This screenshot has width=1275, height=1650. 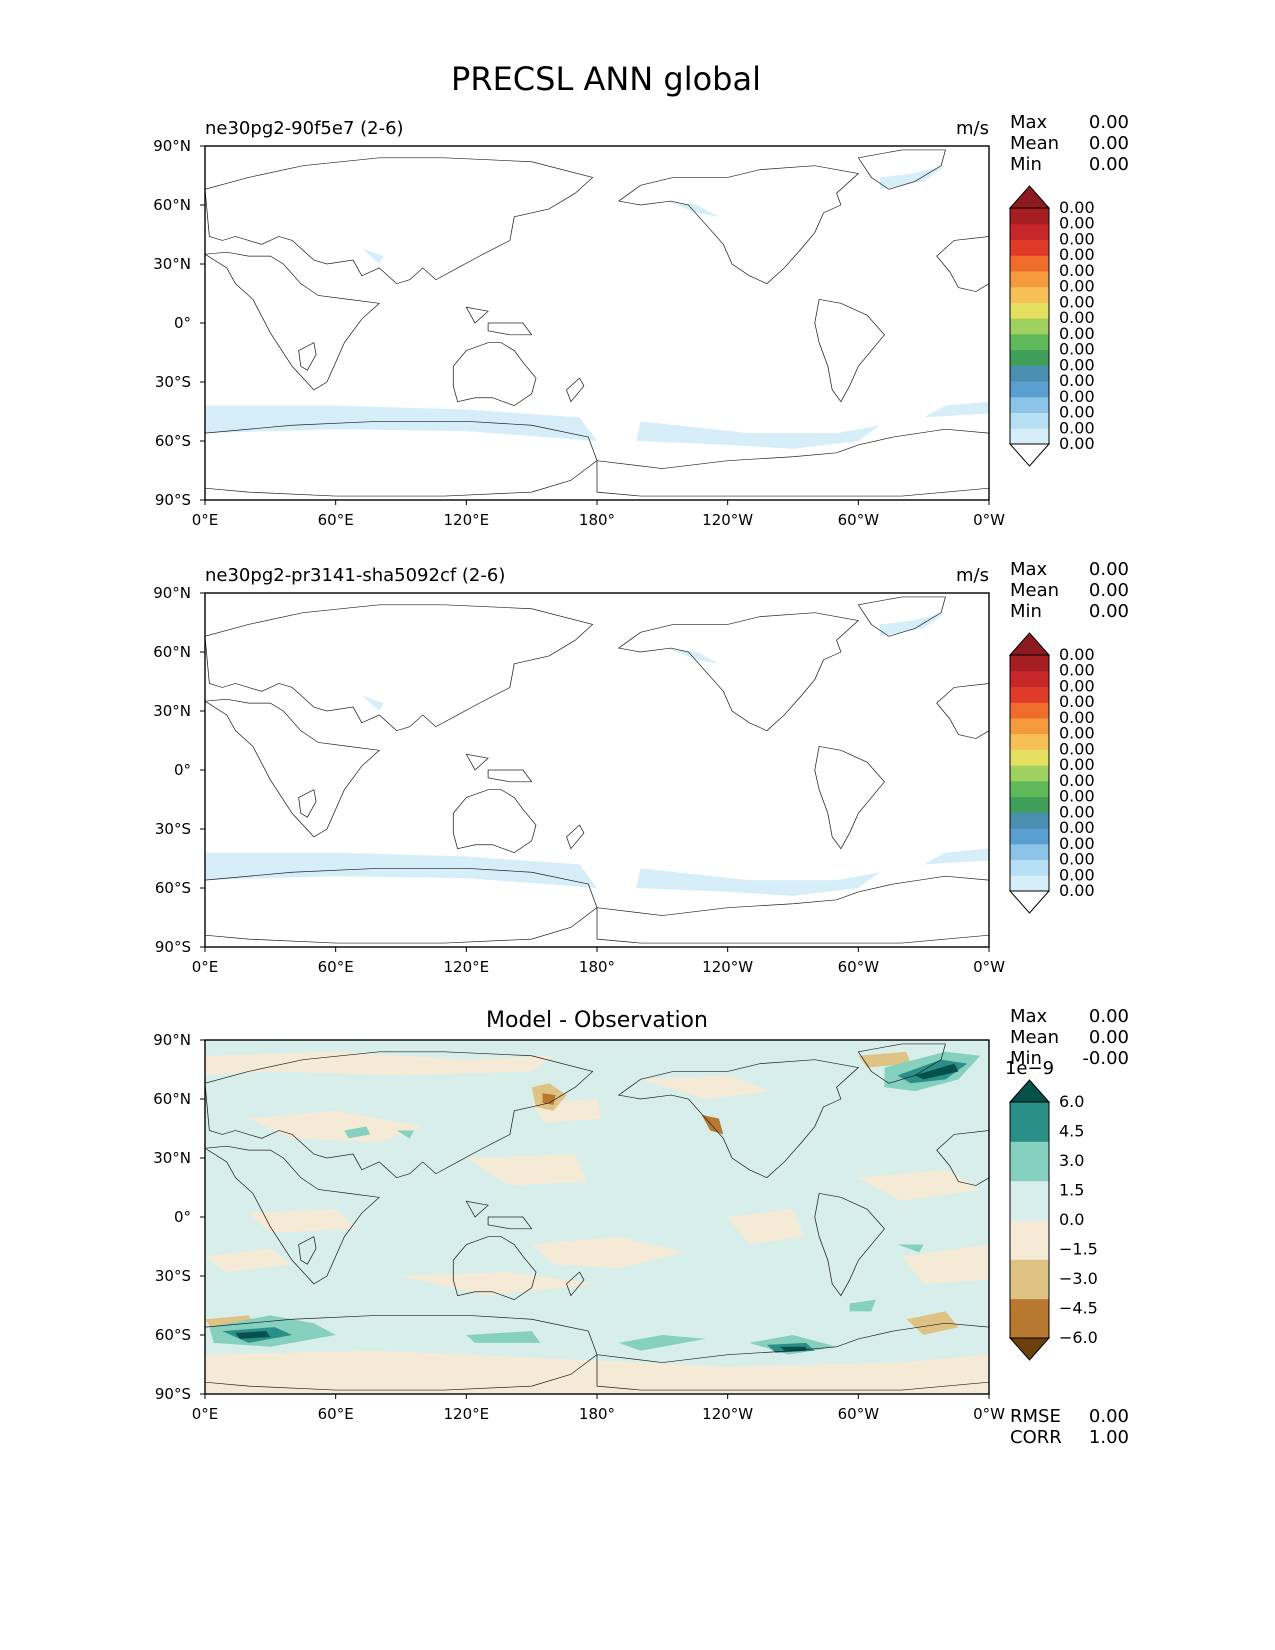 I want to click on colorbar-frame, so click(x=1029, y=1220).